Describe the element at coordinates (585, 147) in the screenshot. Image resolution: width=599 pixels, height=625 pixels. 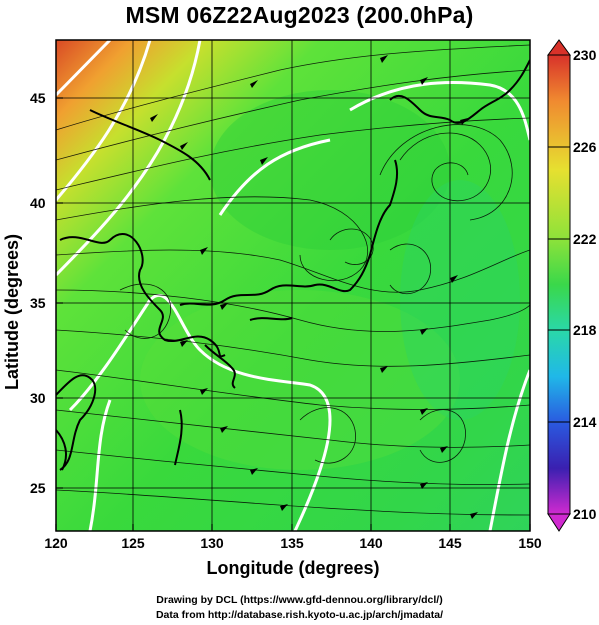
I see `colorbar-tick-label: 226` at that location.